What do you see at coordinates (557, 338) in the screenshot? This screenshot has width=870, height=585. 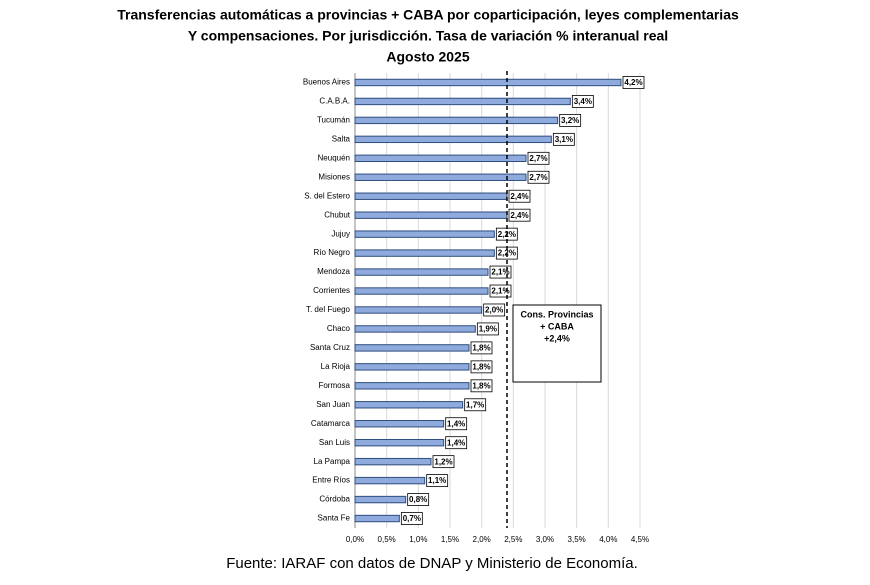 I see `annotation-text: +2,4%` at bounding box center [557, 338].